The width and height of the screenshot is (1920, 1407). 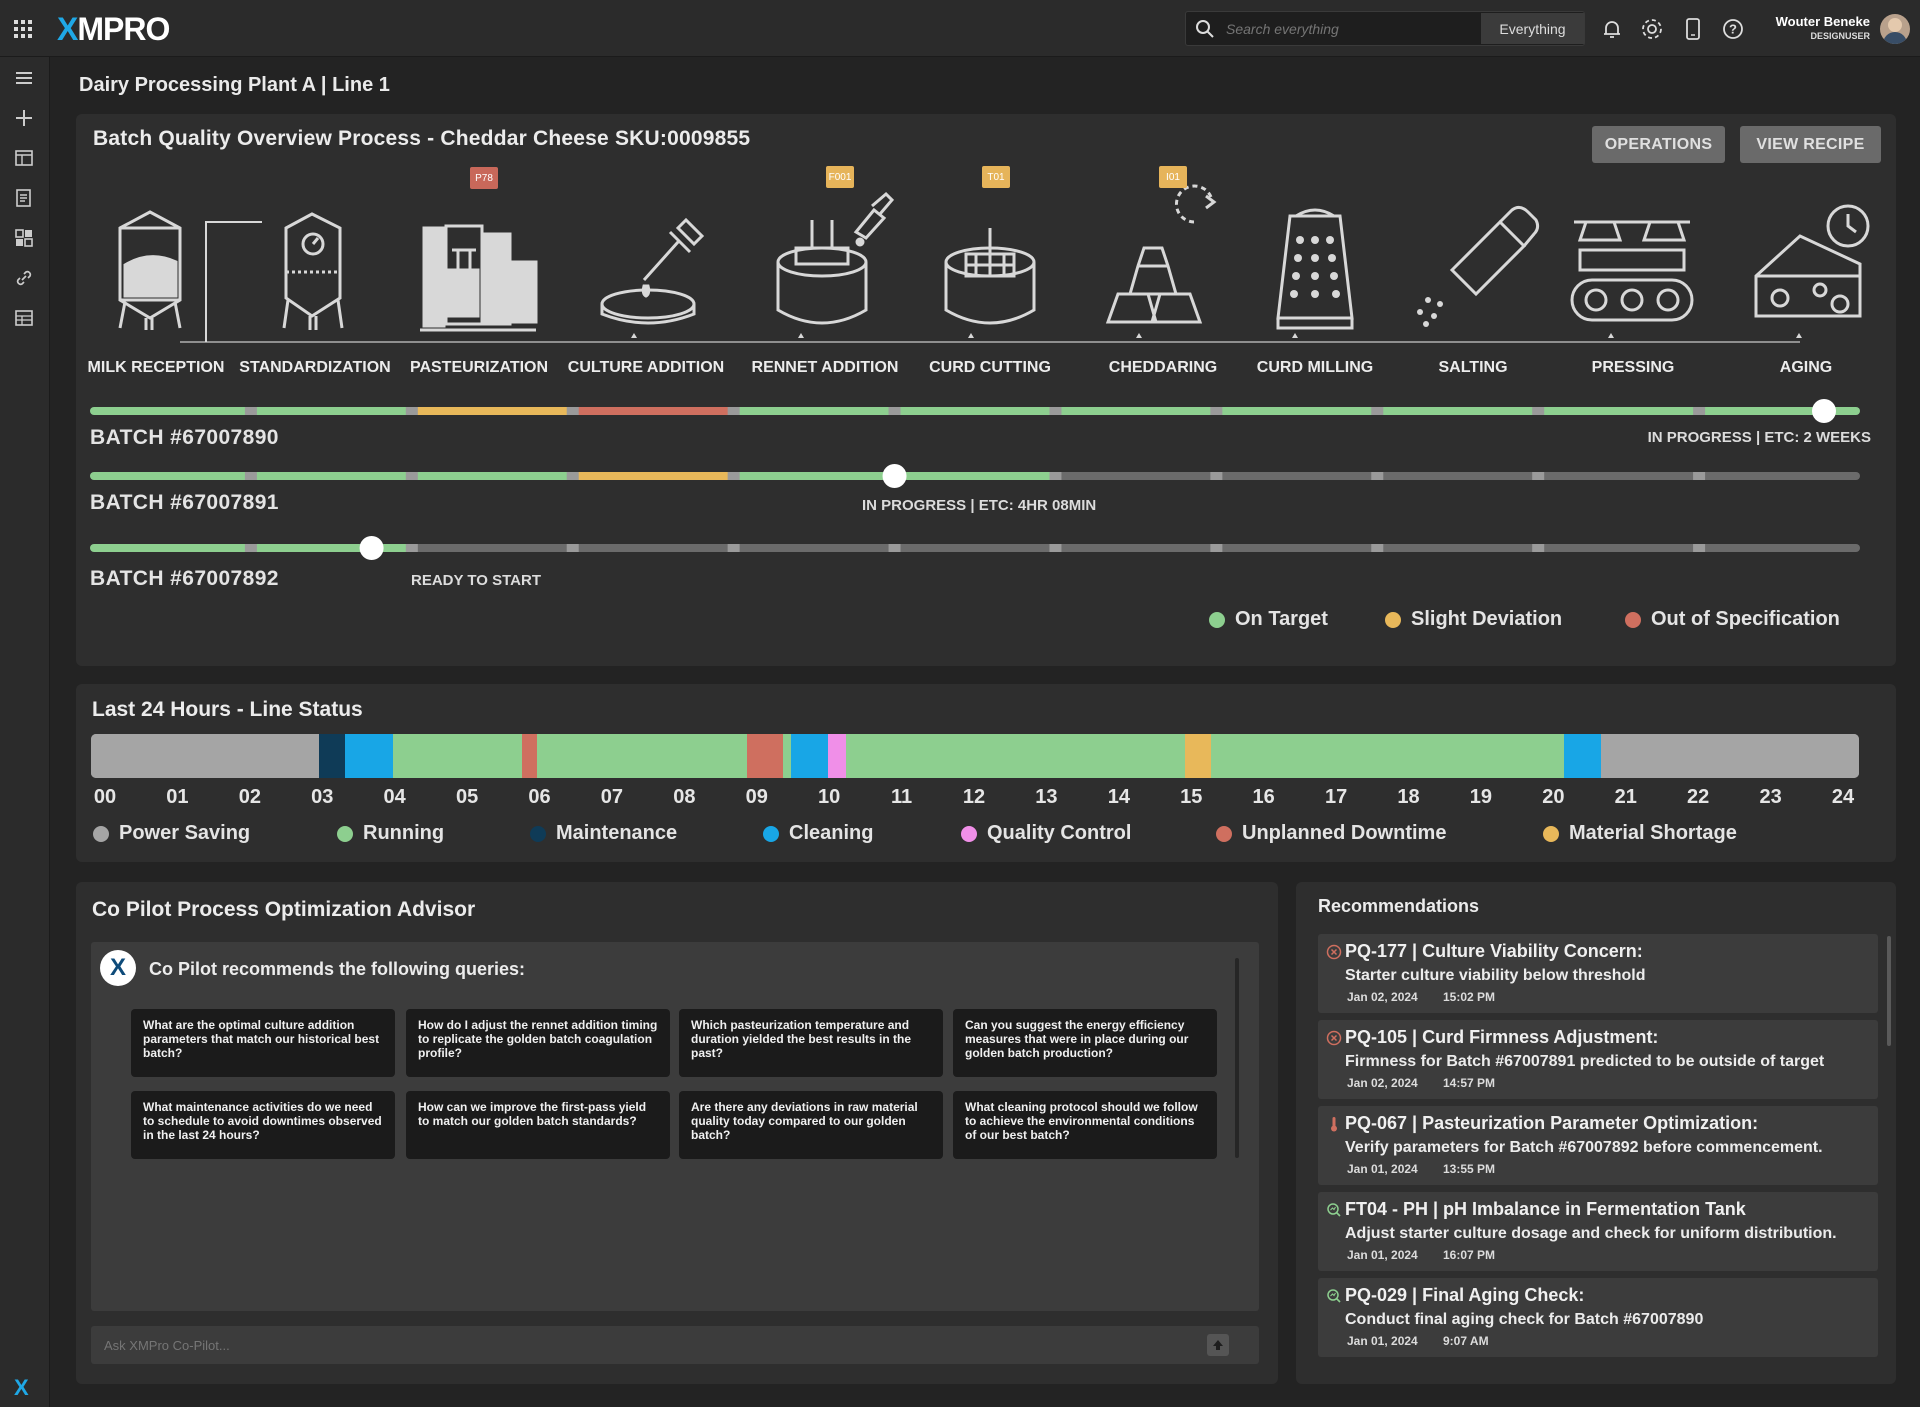 I want to click on xmpro-mark-icon: X, so click(x=21, y=1387).